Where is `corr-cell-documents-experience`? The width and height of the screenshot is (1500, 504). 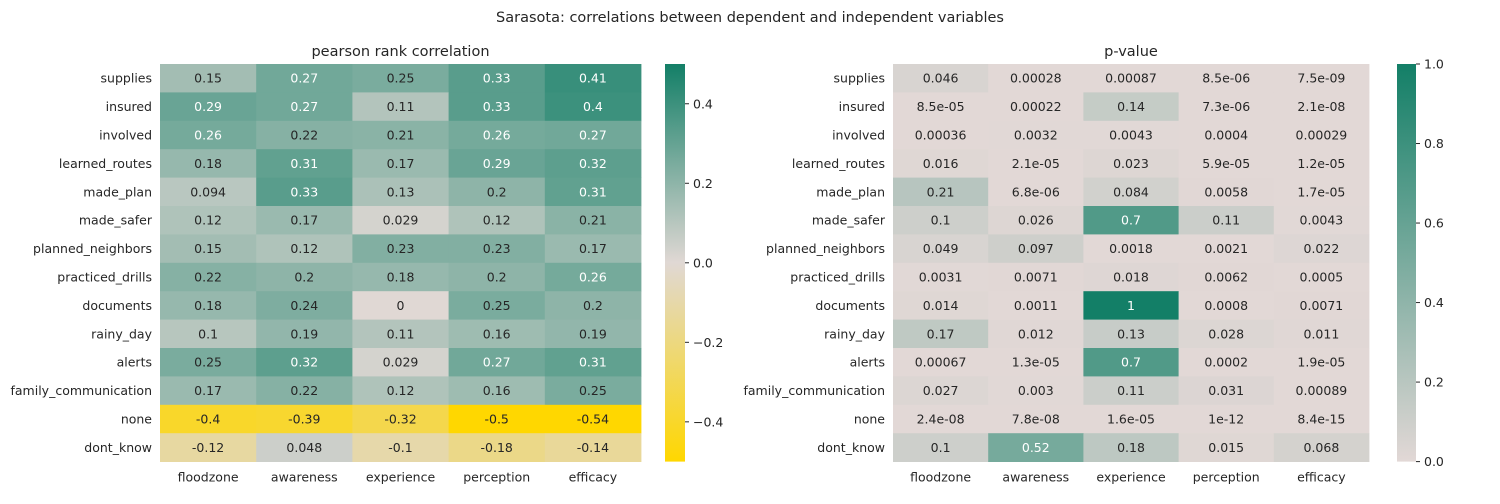
corr-cell-documents-experience is located at coordinates (400, 305).